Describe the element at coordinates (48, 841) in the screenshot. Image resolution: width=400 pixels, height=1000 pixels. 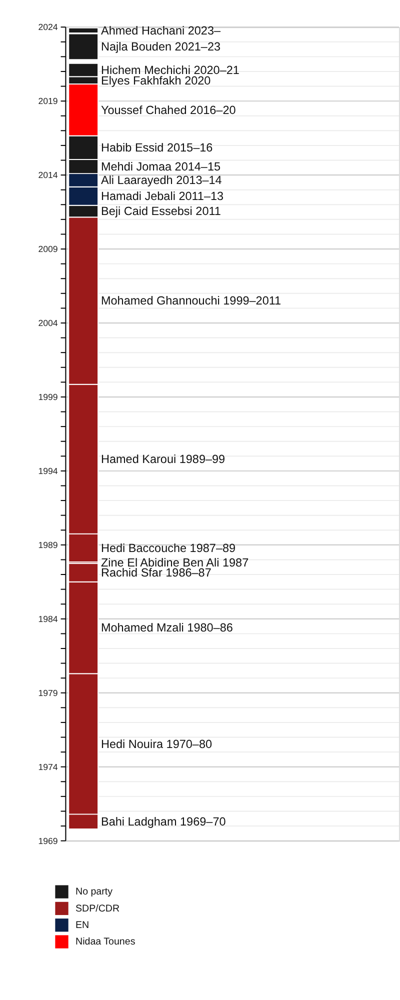
I see `y-tick-label: 1969` at that location.